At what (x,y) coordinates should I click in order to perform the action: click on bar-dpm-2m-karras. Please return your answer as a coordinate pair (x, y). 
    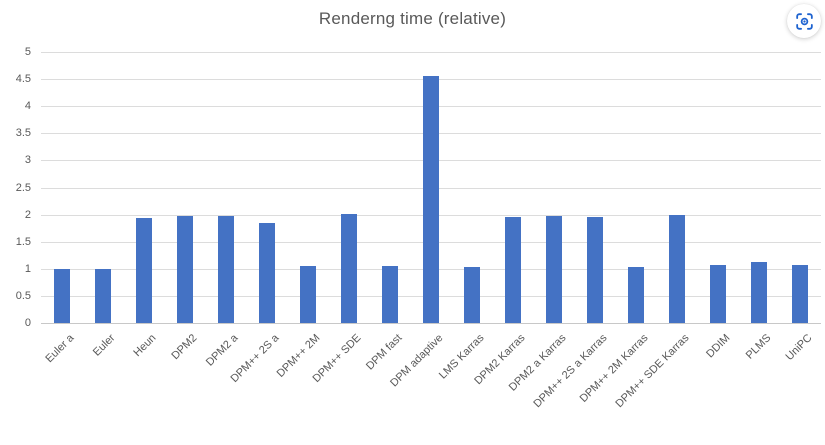
    Looking at the image, I should click on (636, 295).